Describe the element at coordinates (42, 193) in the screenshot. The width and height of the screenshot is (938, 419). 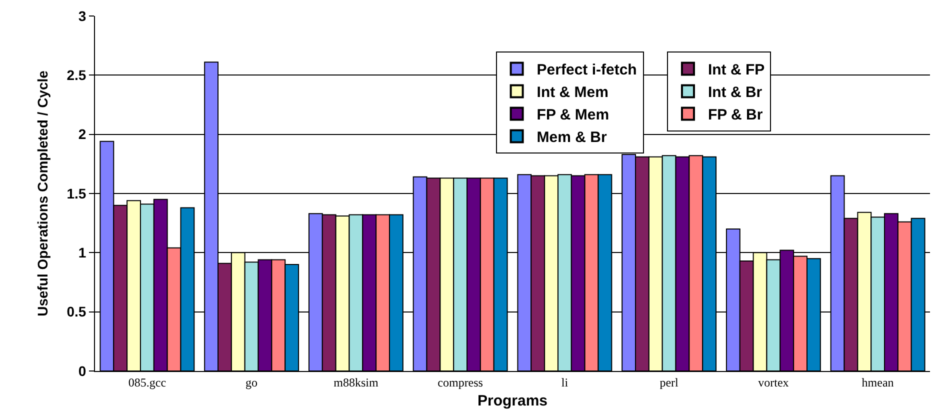
I see `y-axis-title: Useful Operations Completed / Cycle` at that location.